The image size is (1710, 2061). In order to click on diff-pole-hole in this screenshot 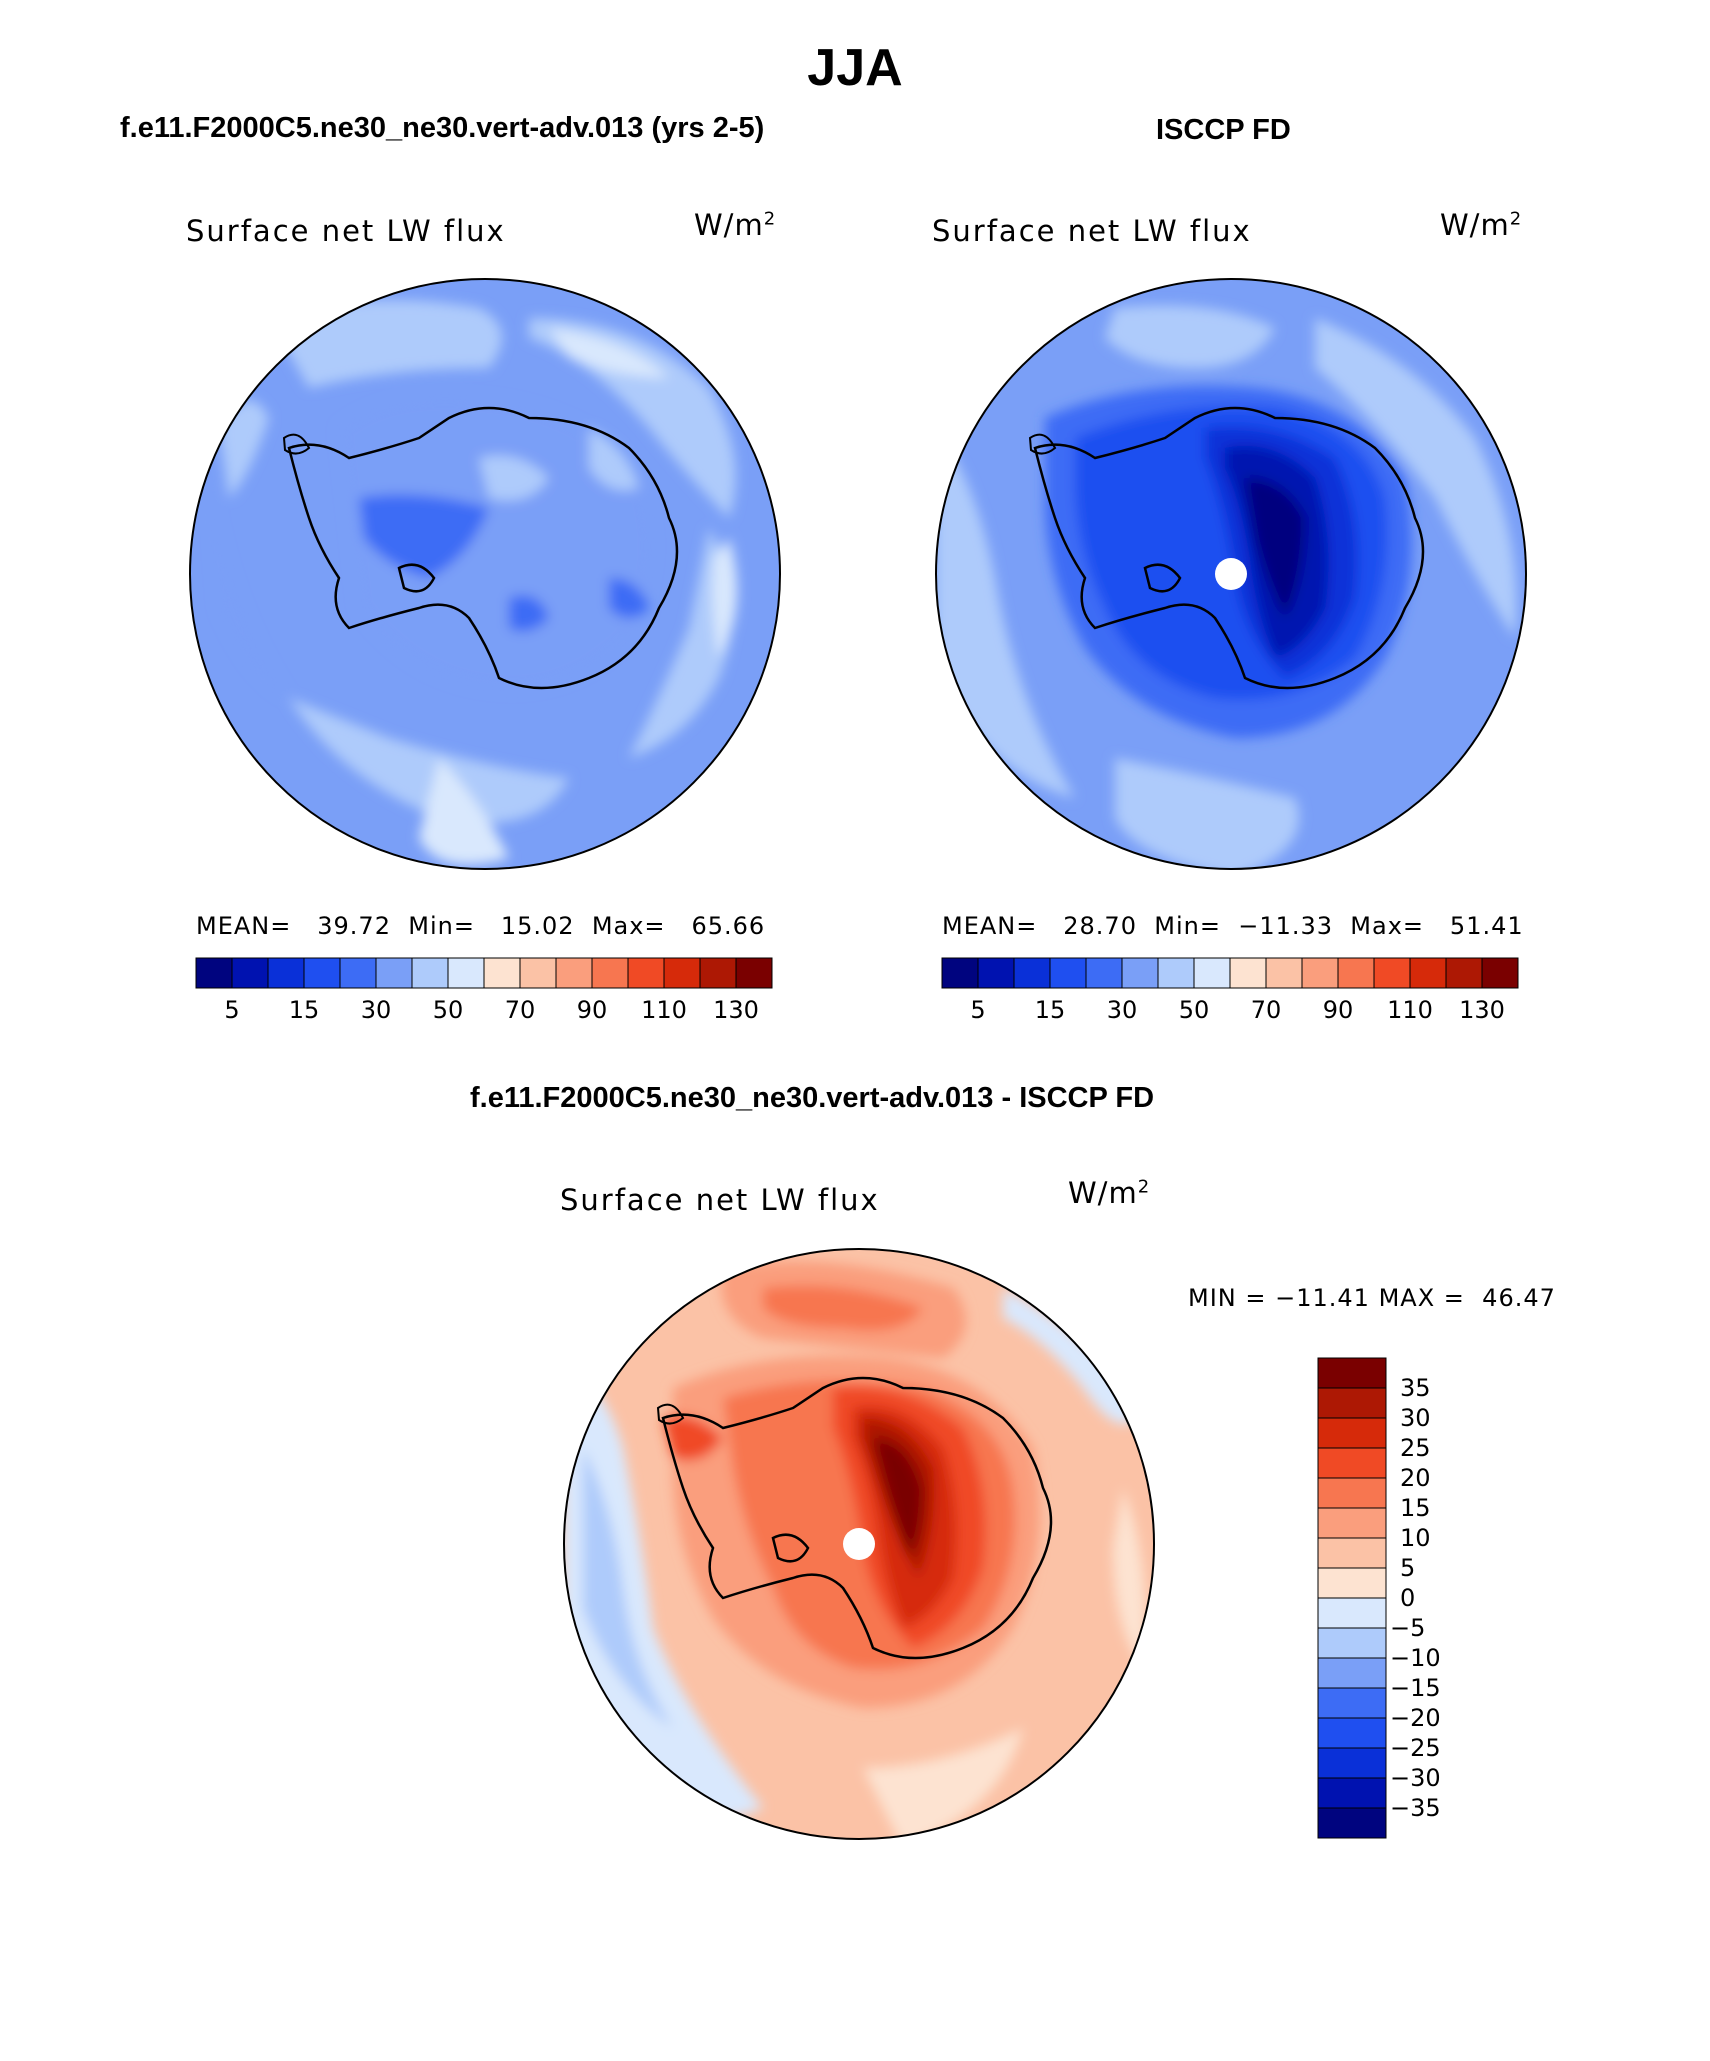, I will do `click(859, 1544)`.